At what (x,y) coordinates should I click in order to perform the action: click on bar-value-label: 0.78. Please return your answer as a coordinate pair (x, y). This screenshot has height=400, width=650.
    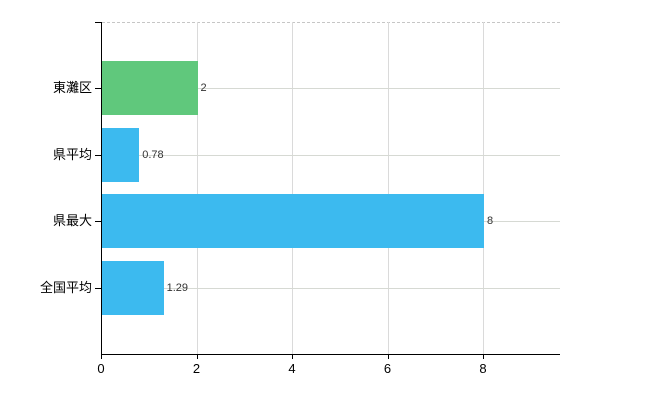
    Looking at the image, I should click on (153, 154).